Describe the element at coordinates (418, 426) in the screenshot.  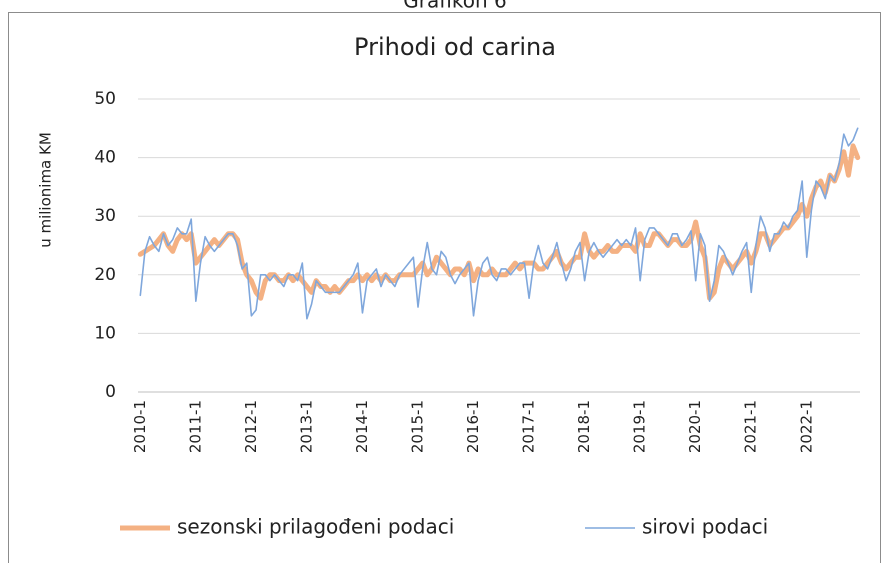
I see `x-tick-label: 2015-1` at that location.